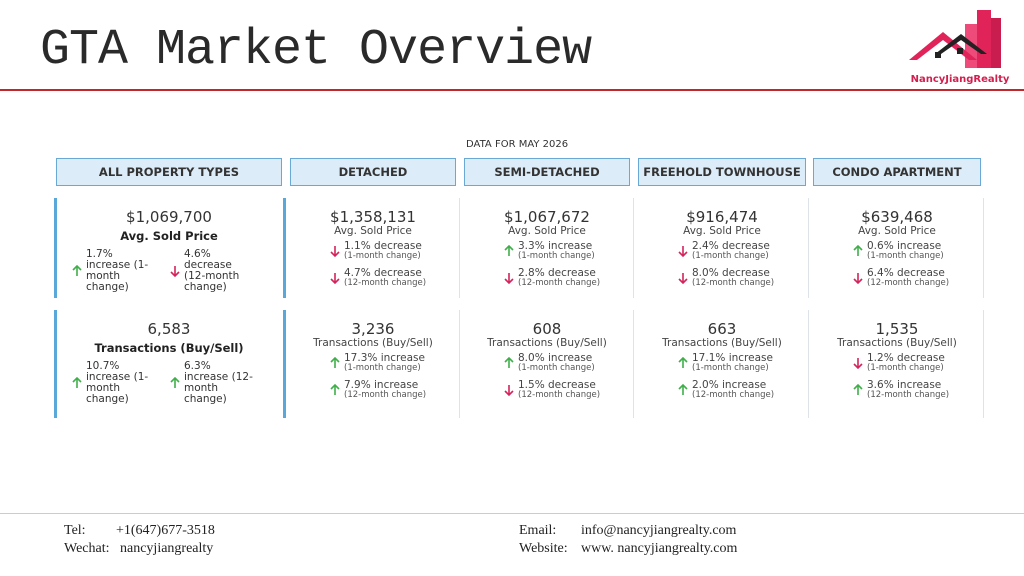 Image resolution: width=1024 pixels, height=576 pixels. I want to click on column-header: FREEHOLD TOWNHOUSE, so click(722, 172).